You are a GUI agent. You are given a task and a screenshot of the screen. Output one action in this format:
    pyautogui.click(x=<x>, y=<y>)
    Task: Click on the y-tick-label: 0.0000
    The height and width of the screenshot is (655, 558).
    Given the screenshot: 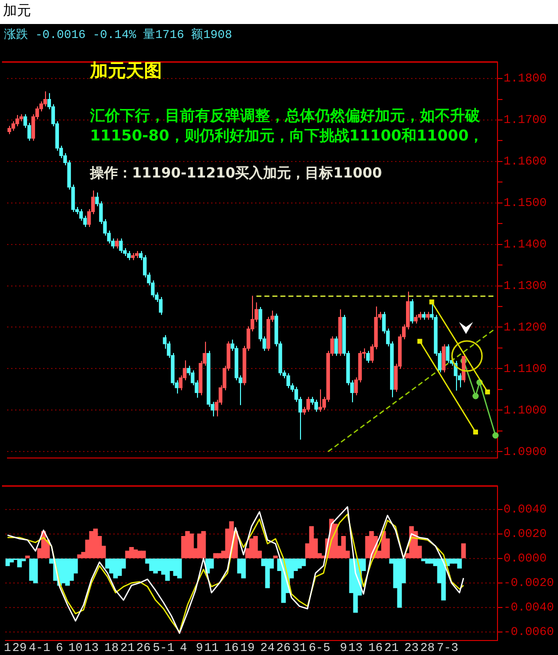 What is the action you would take?
    pyautogui.click(x=525, y=559)
    